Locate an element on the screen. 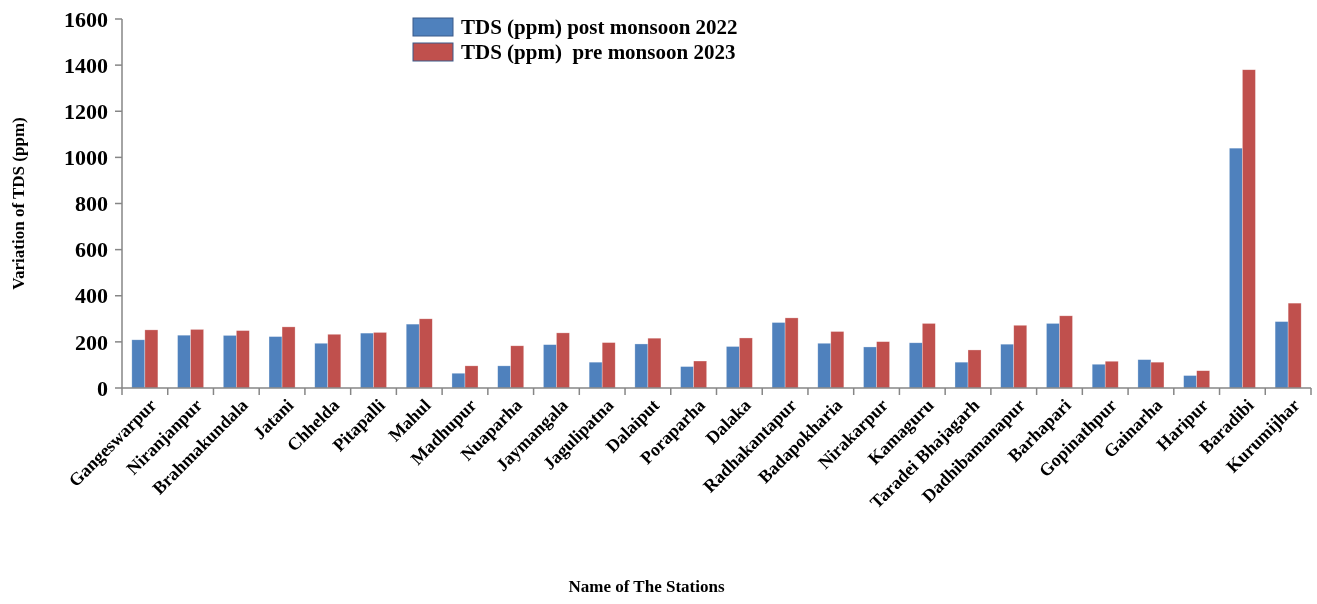  y-tick-label: 1600 is located at coordinates (86, 19).